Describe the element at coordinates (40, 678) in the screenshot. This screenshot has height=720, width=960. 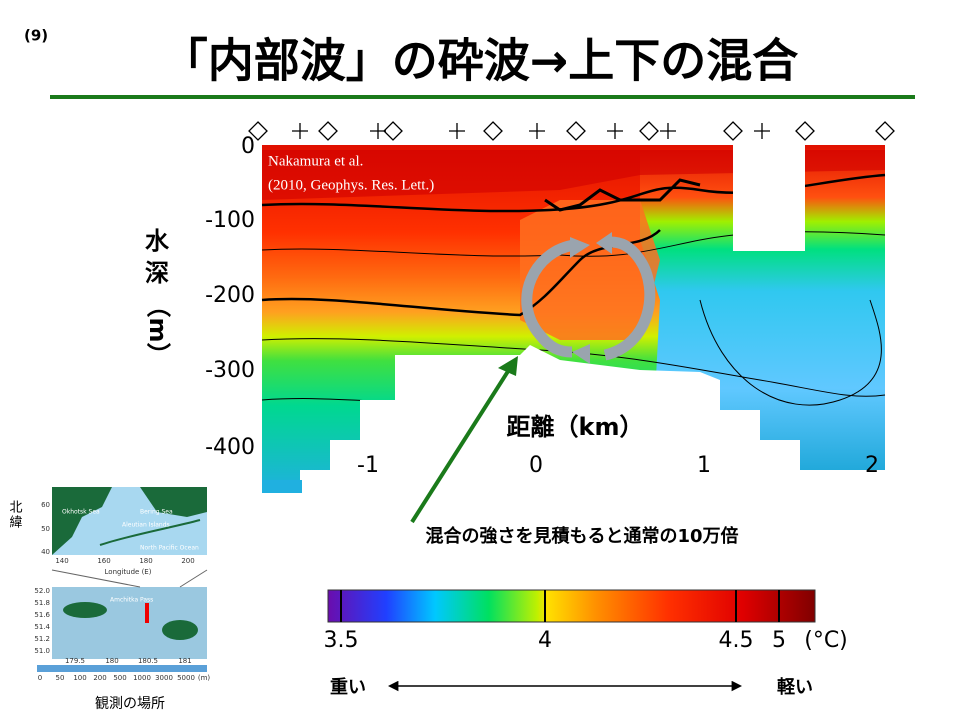
I see `depth-legend: 0` at that location.